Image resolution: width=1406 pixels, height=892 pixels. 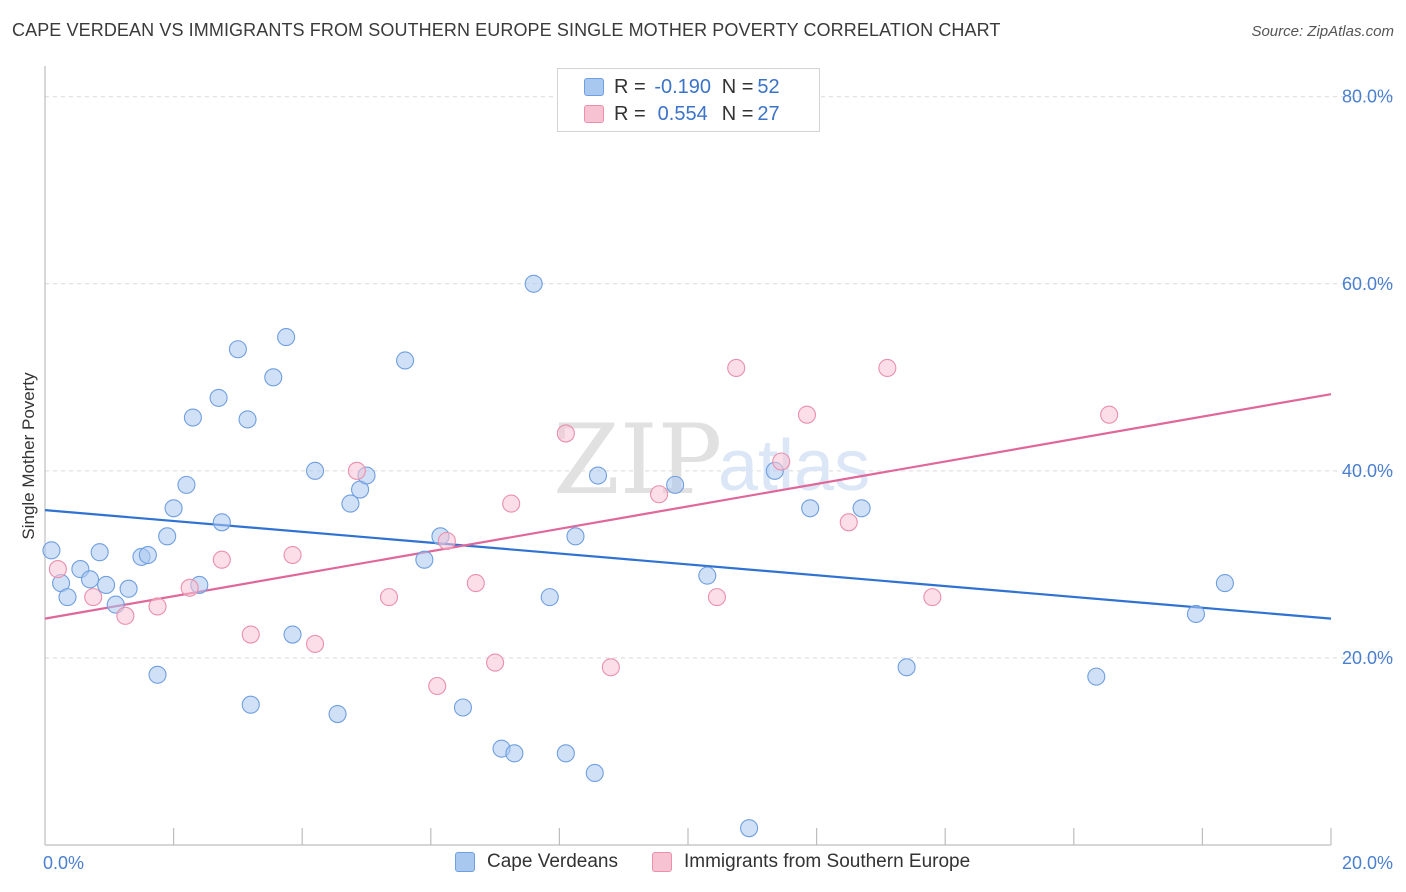 What do you see at coordinates (1367, 471) in the screenshot?
I see `y-tick-label: 40.0%` at bounding box center [1367, 471].